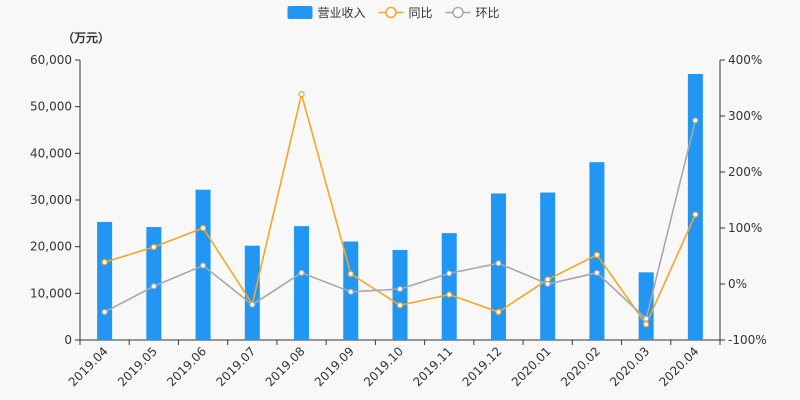 This screenshot has width=800, height=400. What do you see at coordinates (51, 247) in the screenshot?
I see `left-tick-label: 20,000` at bounding box center [51, 247].